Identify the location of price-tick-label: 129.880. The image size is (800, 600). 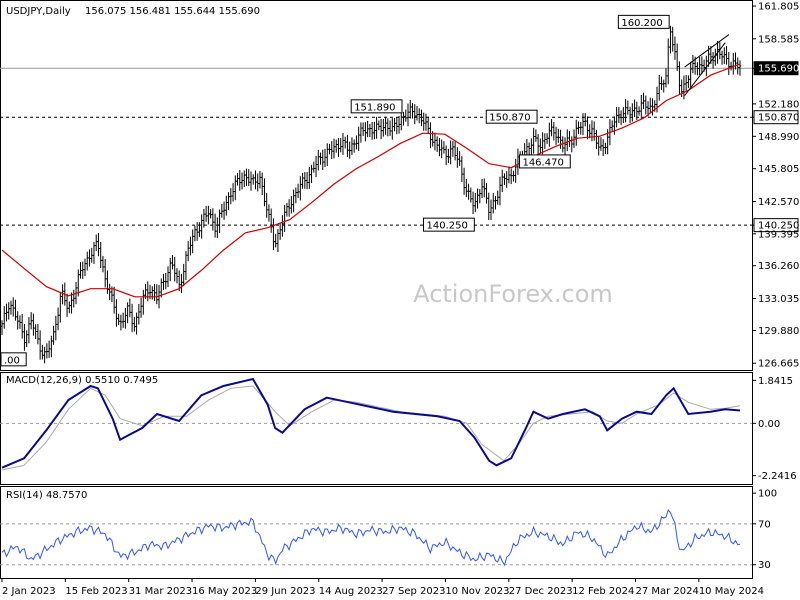
(778, 331).